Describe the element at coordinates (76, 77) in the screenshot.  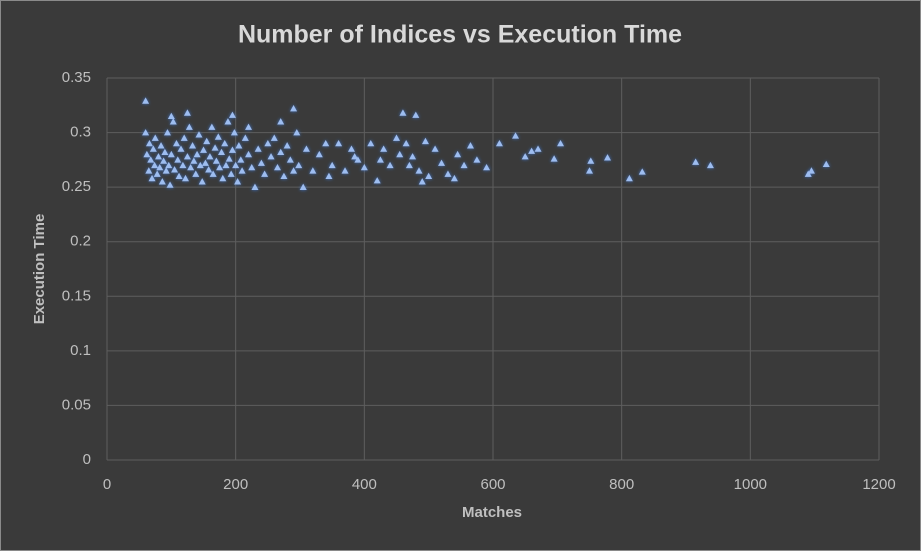
I see `y-tick-label: 0.35` at that location.